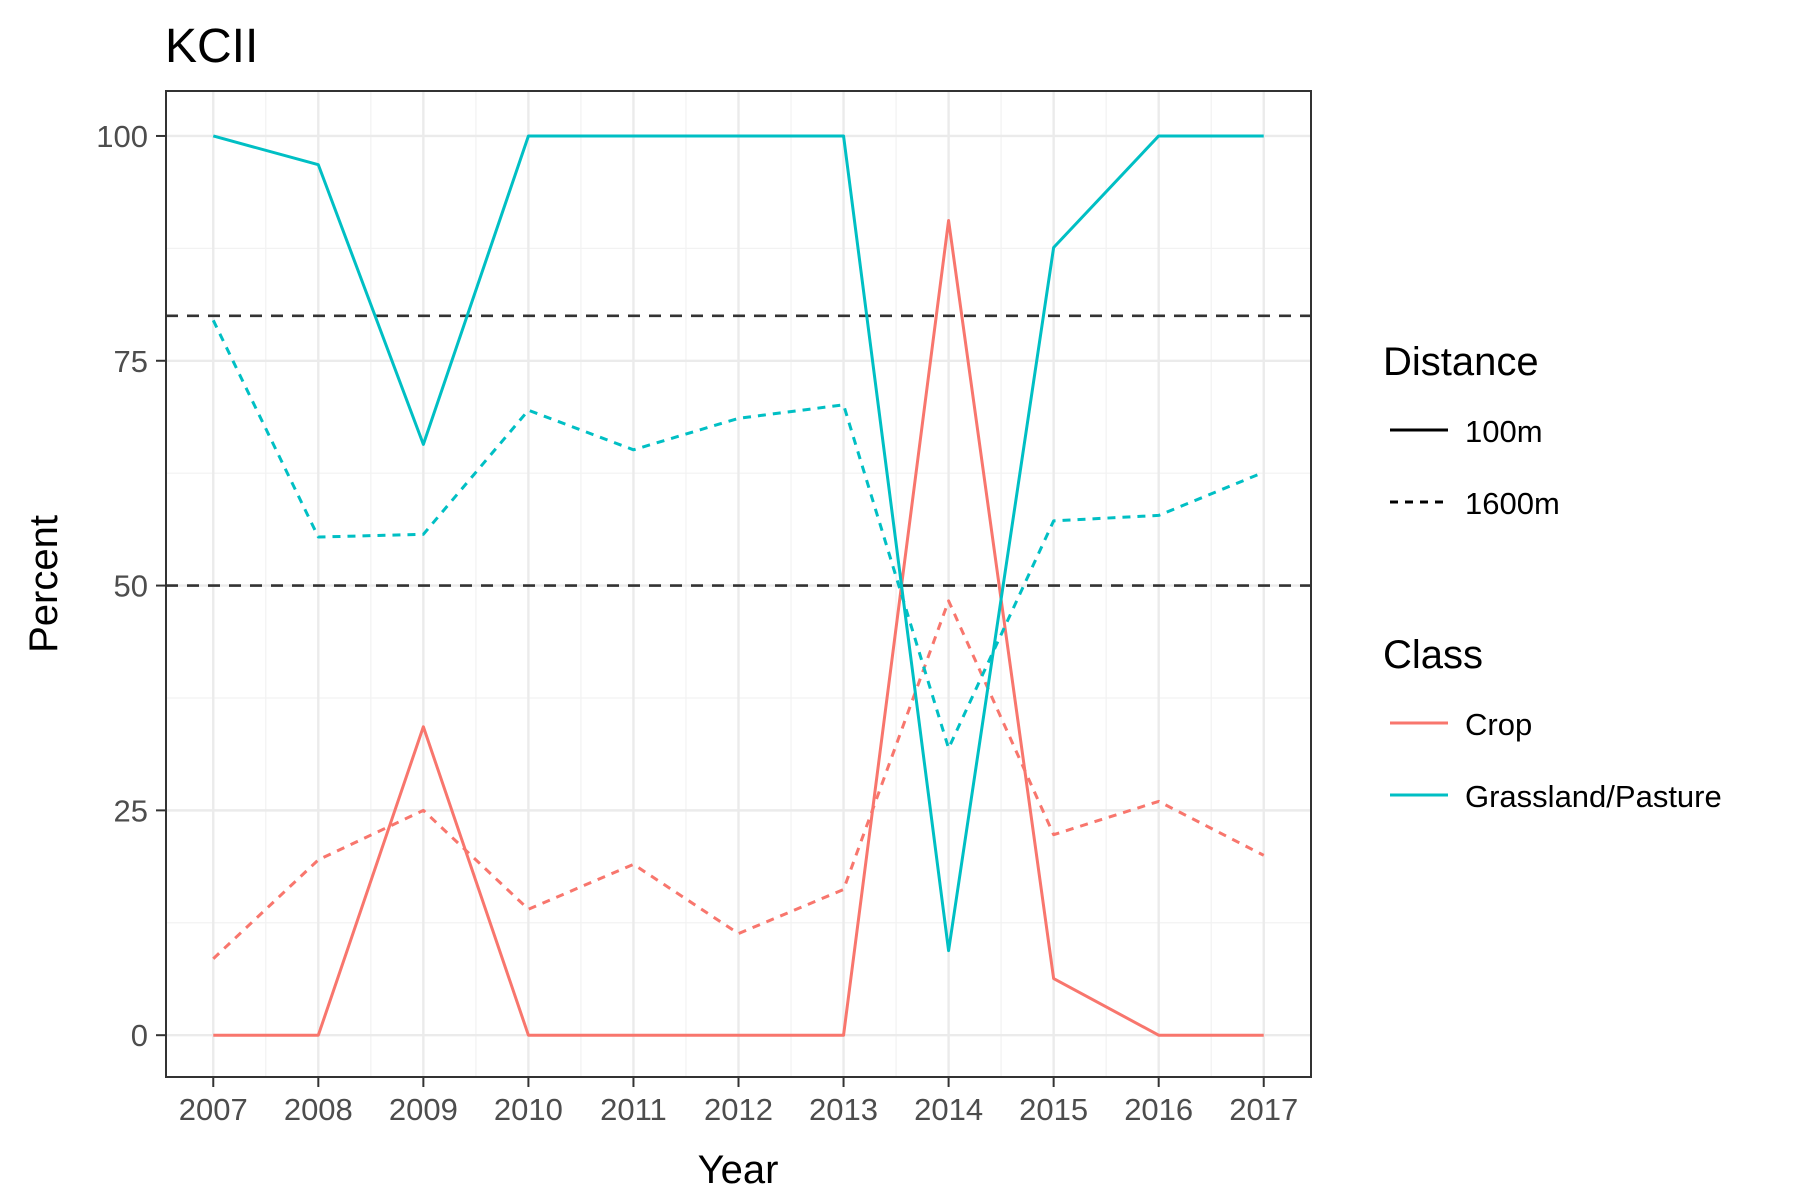  Describe the element at coordinates (1552, 723) in the screenshot. I see `legend-class: Class Crop Grassland/Pasture` at that location.